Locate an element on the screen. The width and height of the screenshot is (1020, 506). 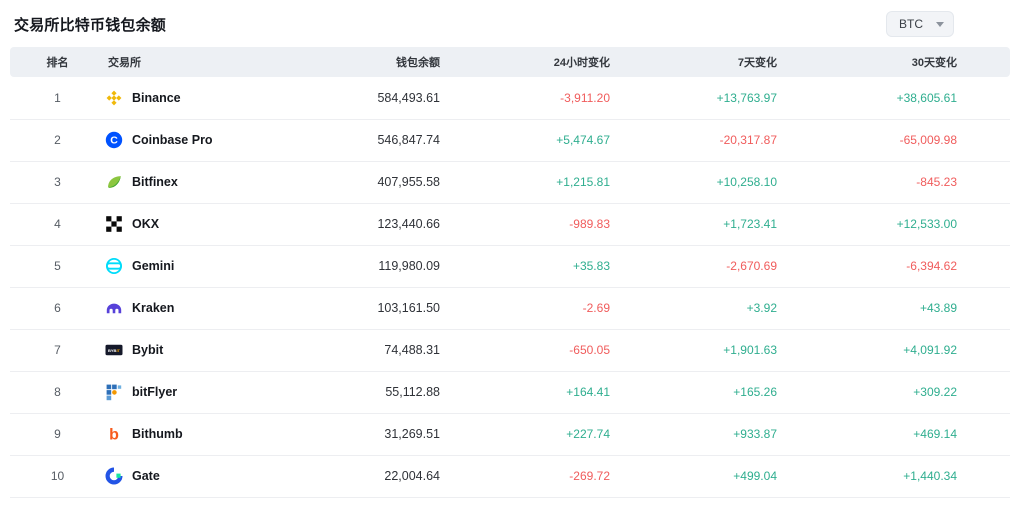
change-24h-cell: -989.83 is located at coordinates (589, 224).